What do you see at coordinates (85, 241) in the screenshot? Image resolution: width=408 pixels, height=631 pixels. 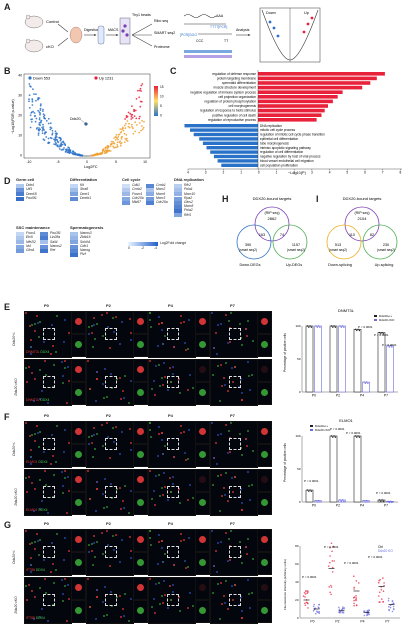 I see `heatmap-gene-label: Sohlh1` at bounding box center [85, 241].